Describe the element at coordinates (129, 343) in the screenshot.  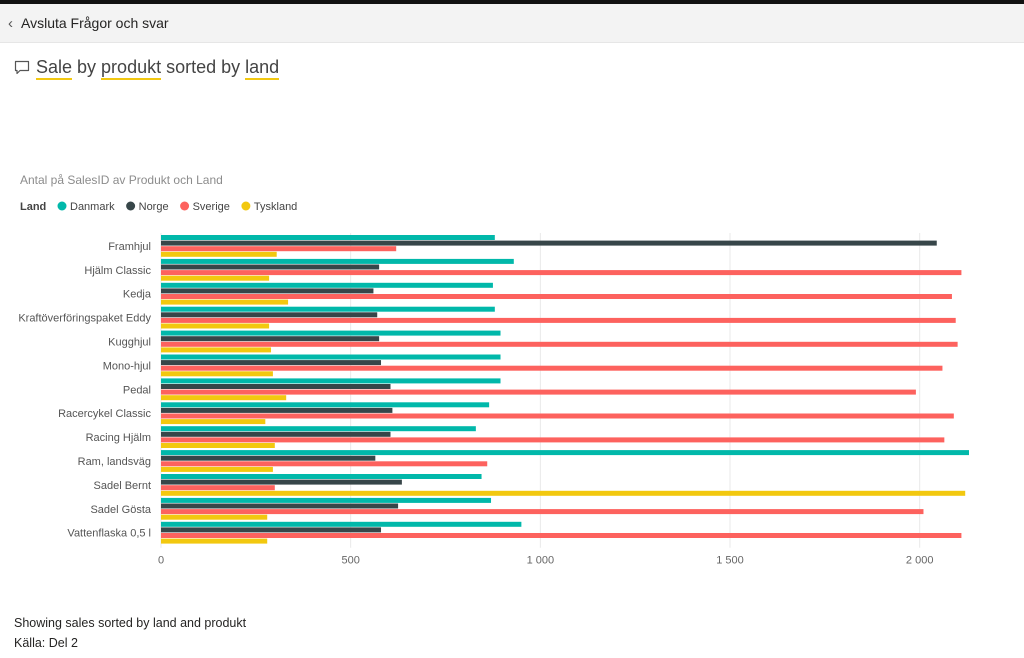
I see `category-label: Kugghjul` at that location.